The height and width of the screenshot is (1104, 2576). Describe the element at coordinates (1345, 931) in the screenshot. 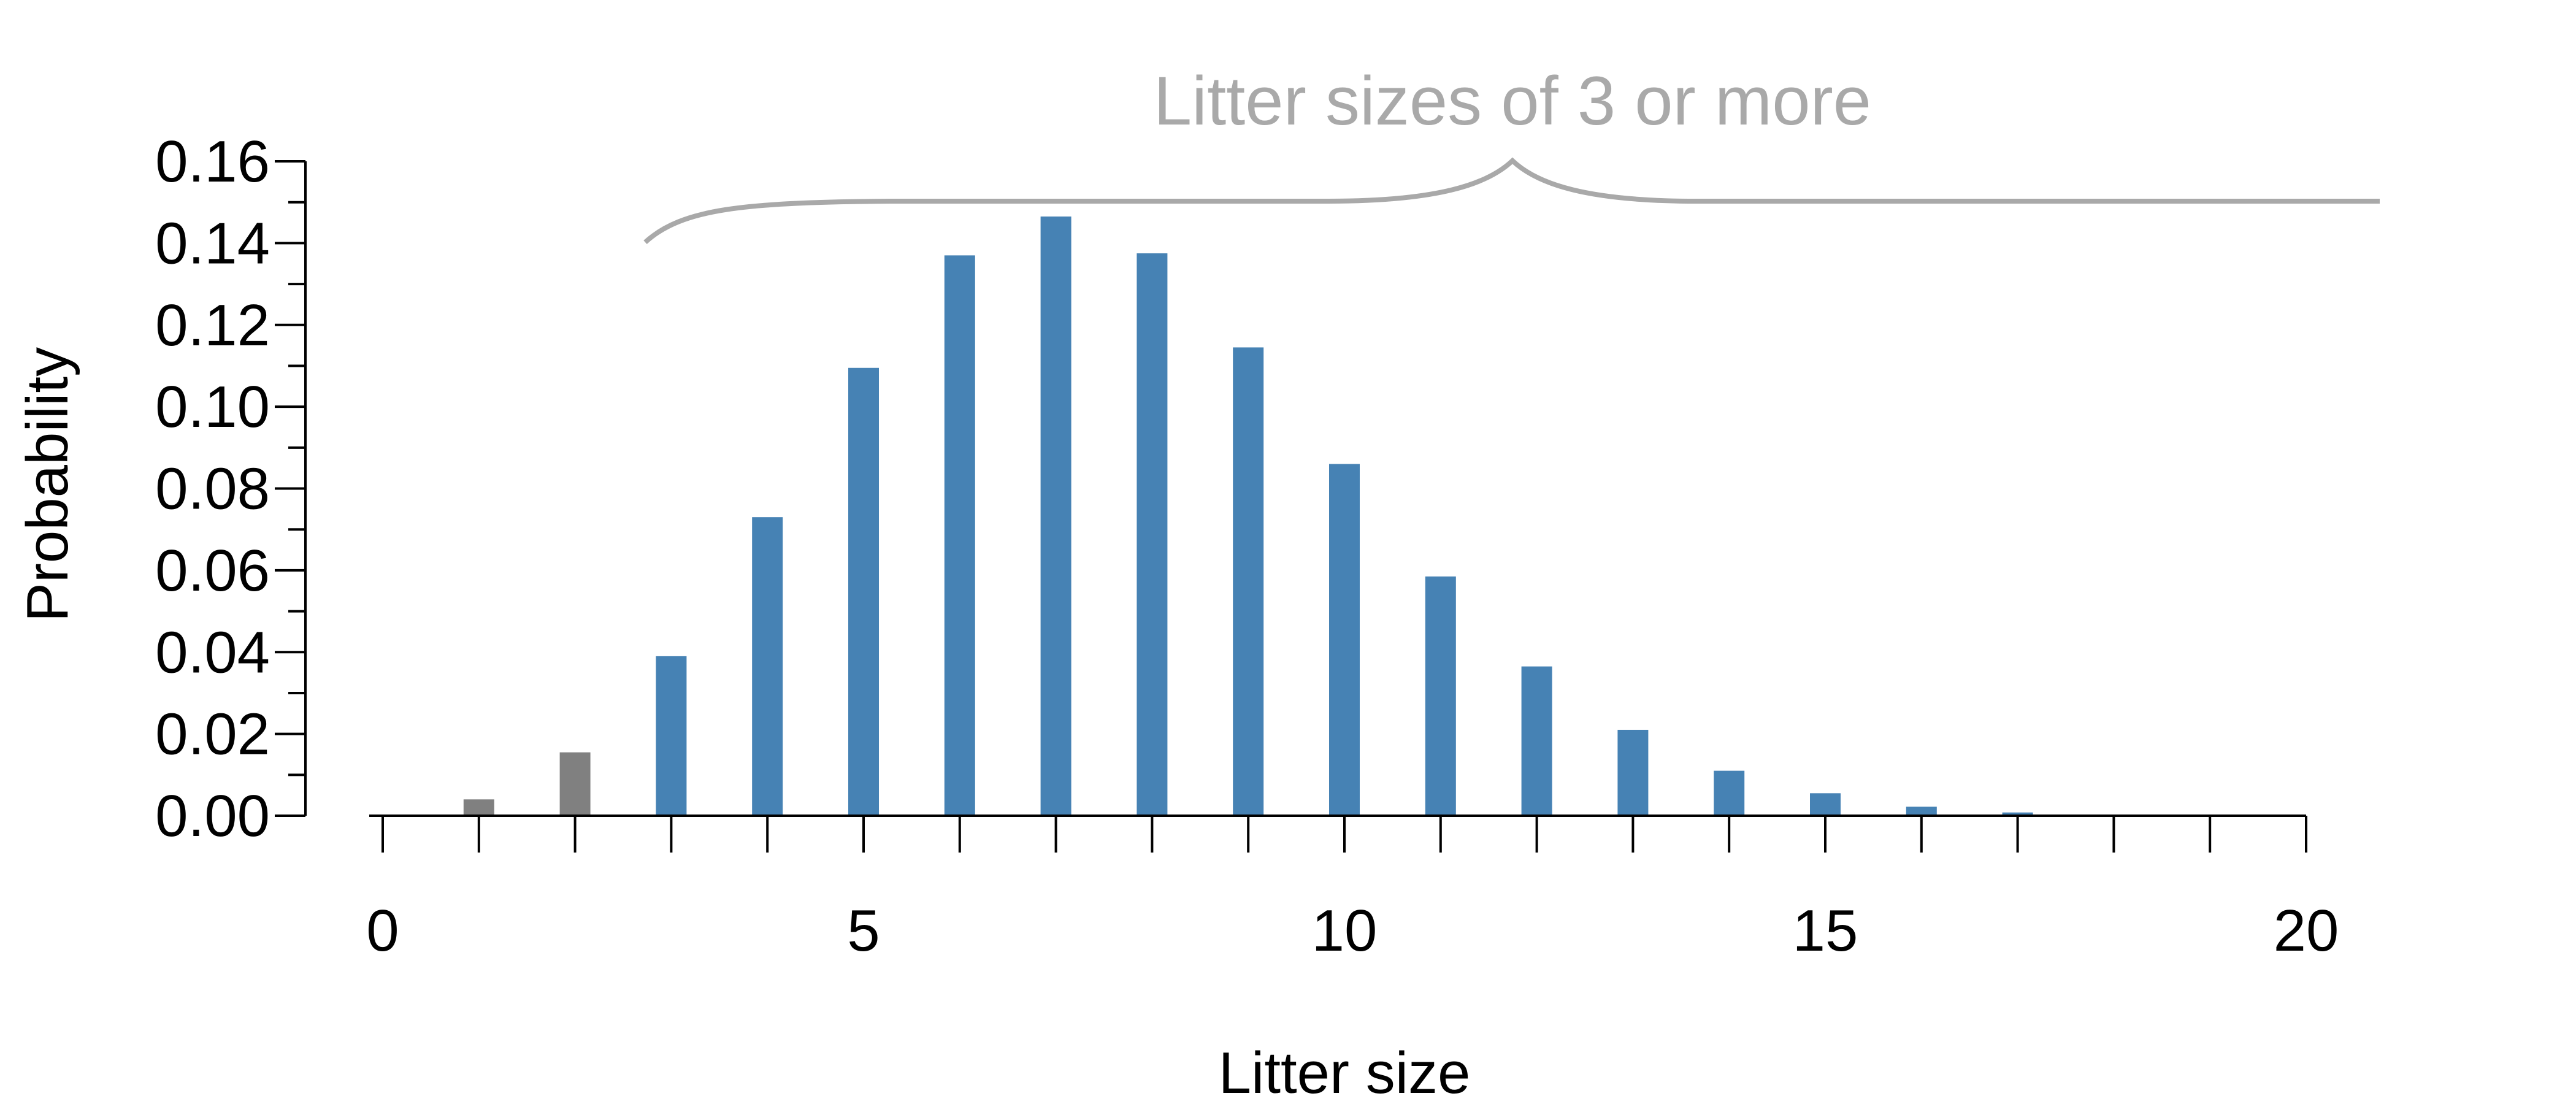

I see `x-tick-label-10: 10` at that location.